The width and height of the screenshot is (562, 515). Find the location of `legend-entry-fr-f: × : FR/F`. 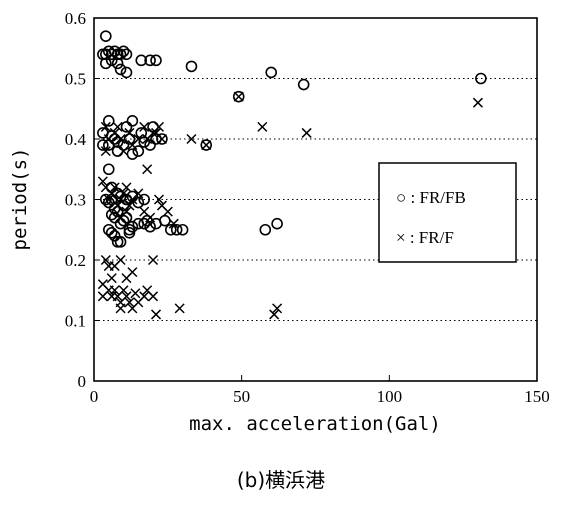

legend-entry-fr-f: × : FR/F is located at coordinates (425, 237).